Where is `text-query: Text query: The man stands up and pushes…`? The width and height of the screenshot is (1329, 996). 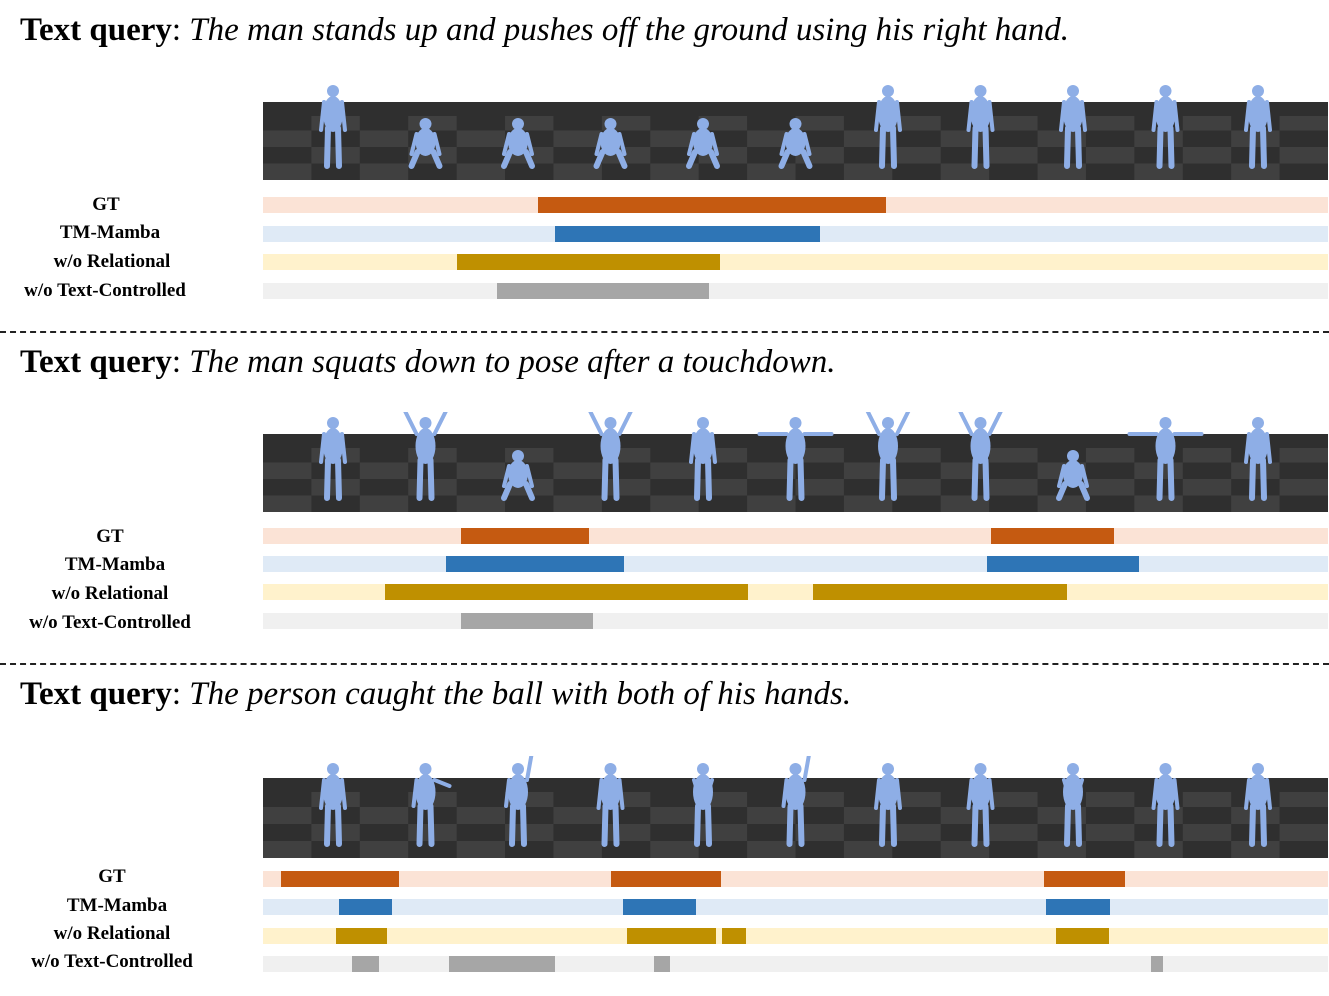 text-query: Text query: The man stands up and pushes… is located at coordinates (545, 30).